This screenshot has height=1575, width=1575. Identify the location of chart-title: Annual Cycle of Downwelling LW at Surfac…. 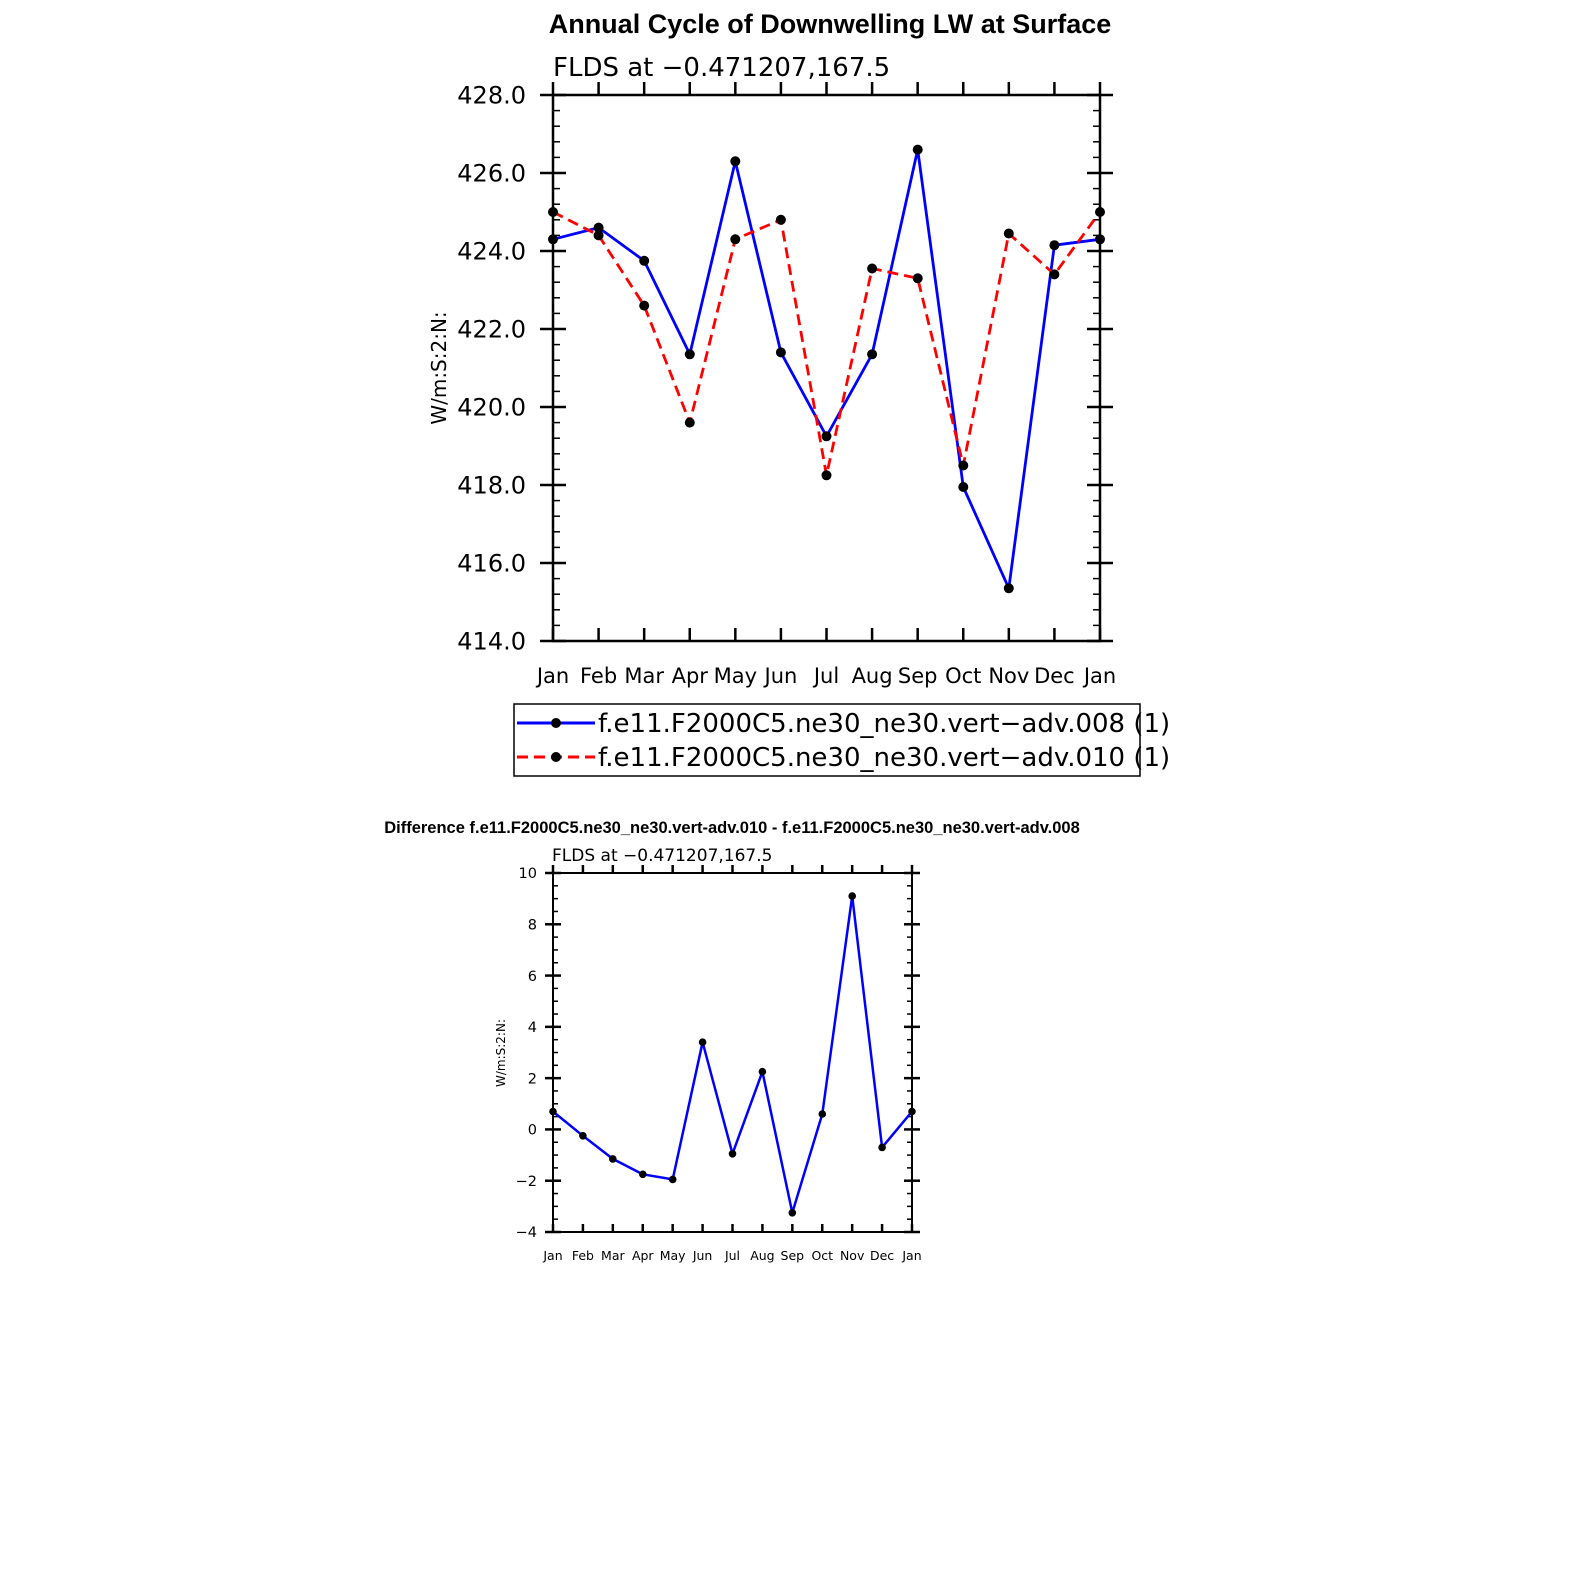
(830, 24).